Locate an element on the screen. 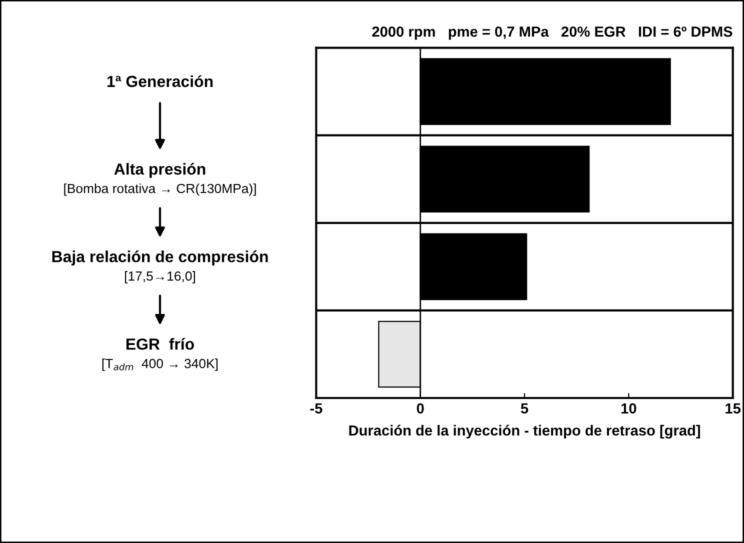 The width and height of the screenshot is (744, 543). y-tick-label: 1ª Generación is located at coordinates (160, 81).